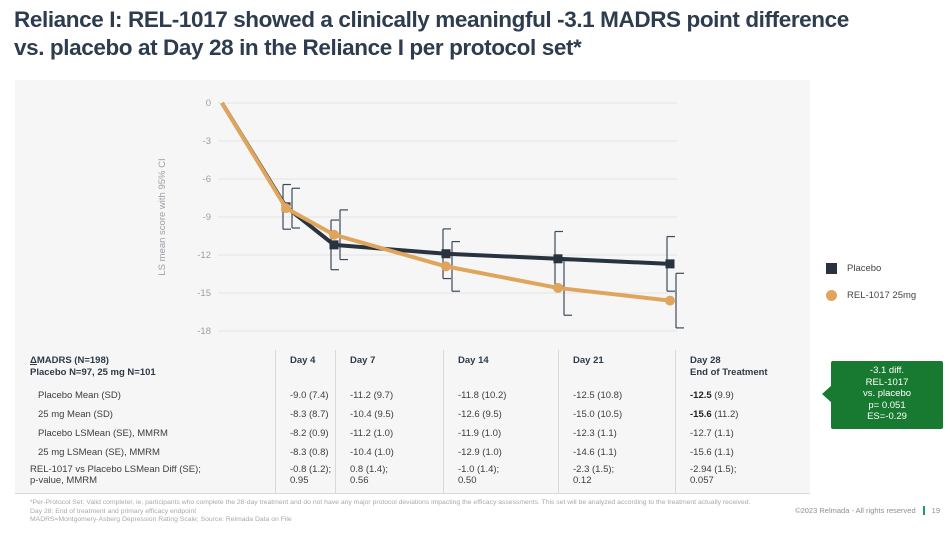  What do you see at coordinates (99, 452) in the screenshot?
I see `row-label: 25 mg LSMean (SE), MMRM` at bounding box center [99, 452].